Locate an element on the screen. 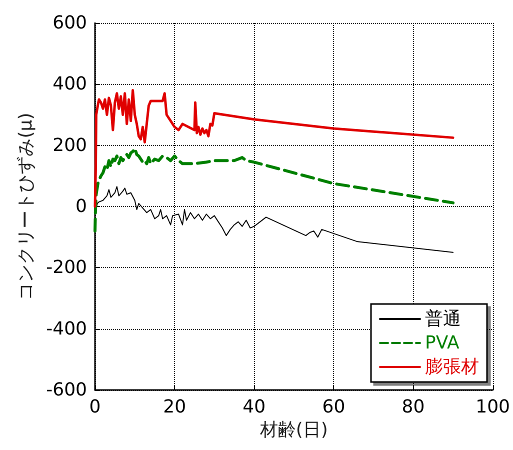  legend-label: 普通 is located at coordinates (443, 319).